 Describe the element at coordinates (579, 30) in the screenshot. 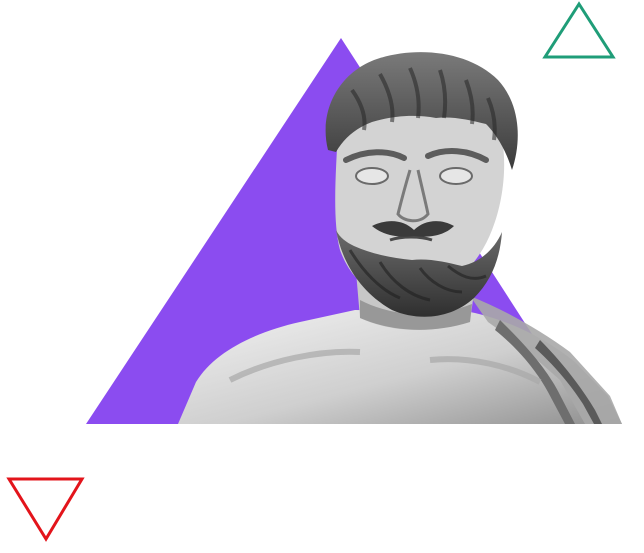

I see `green-triangle-outline` at that location.